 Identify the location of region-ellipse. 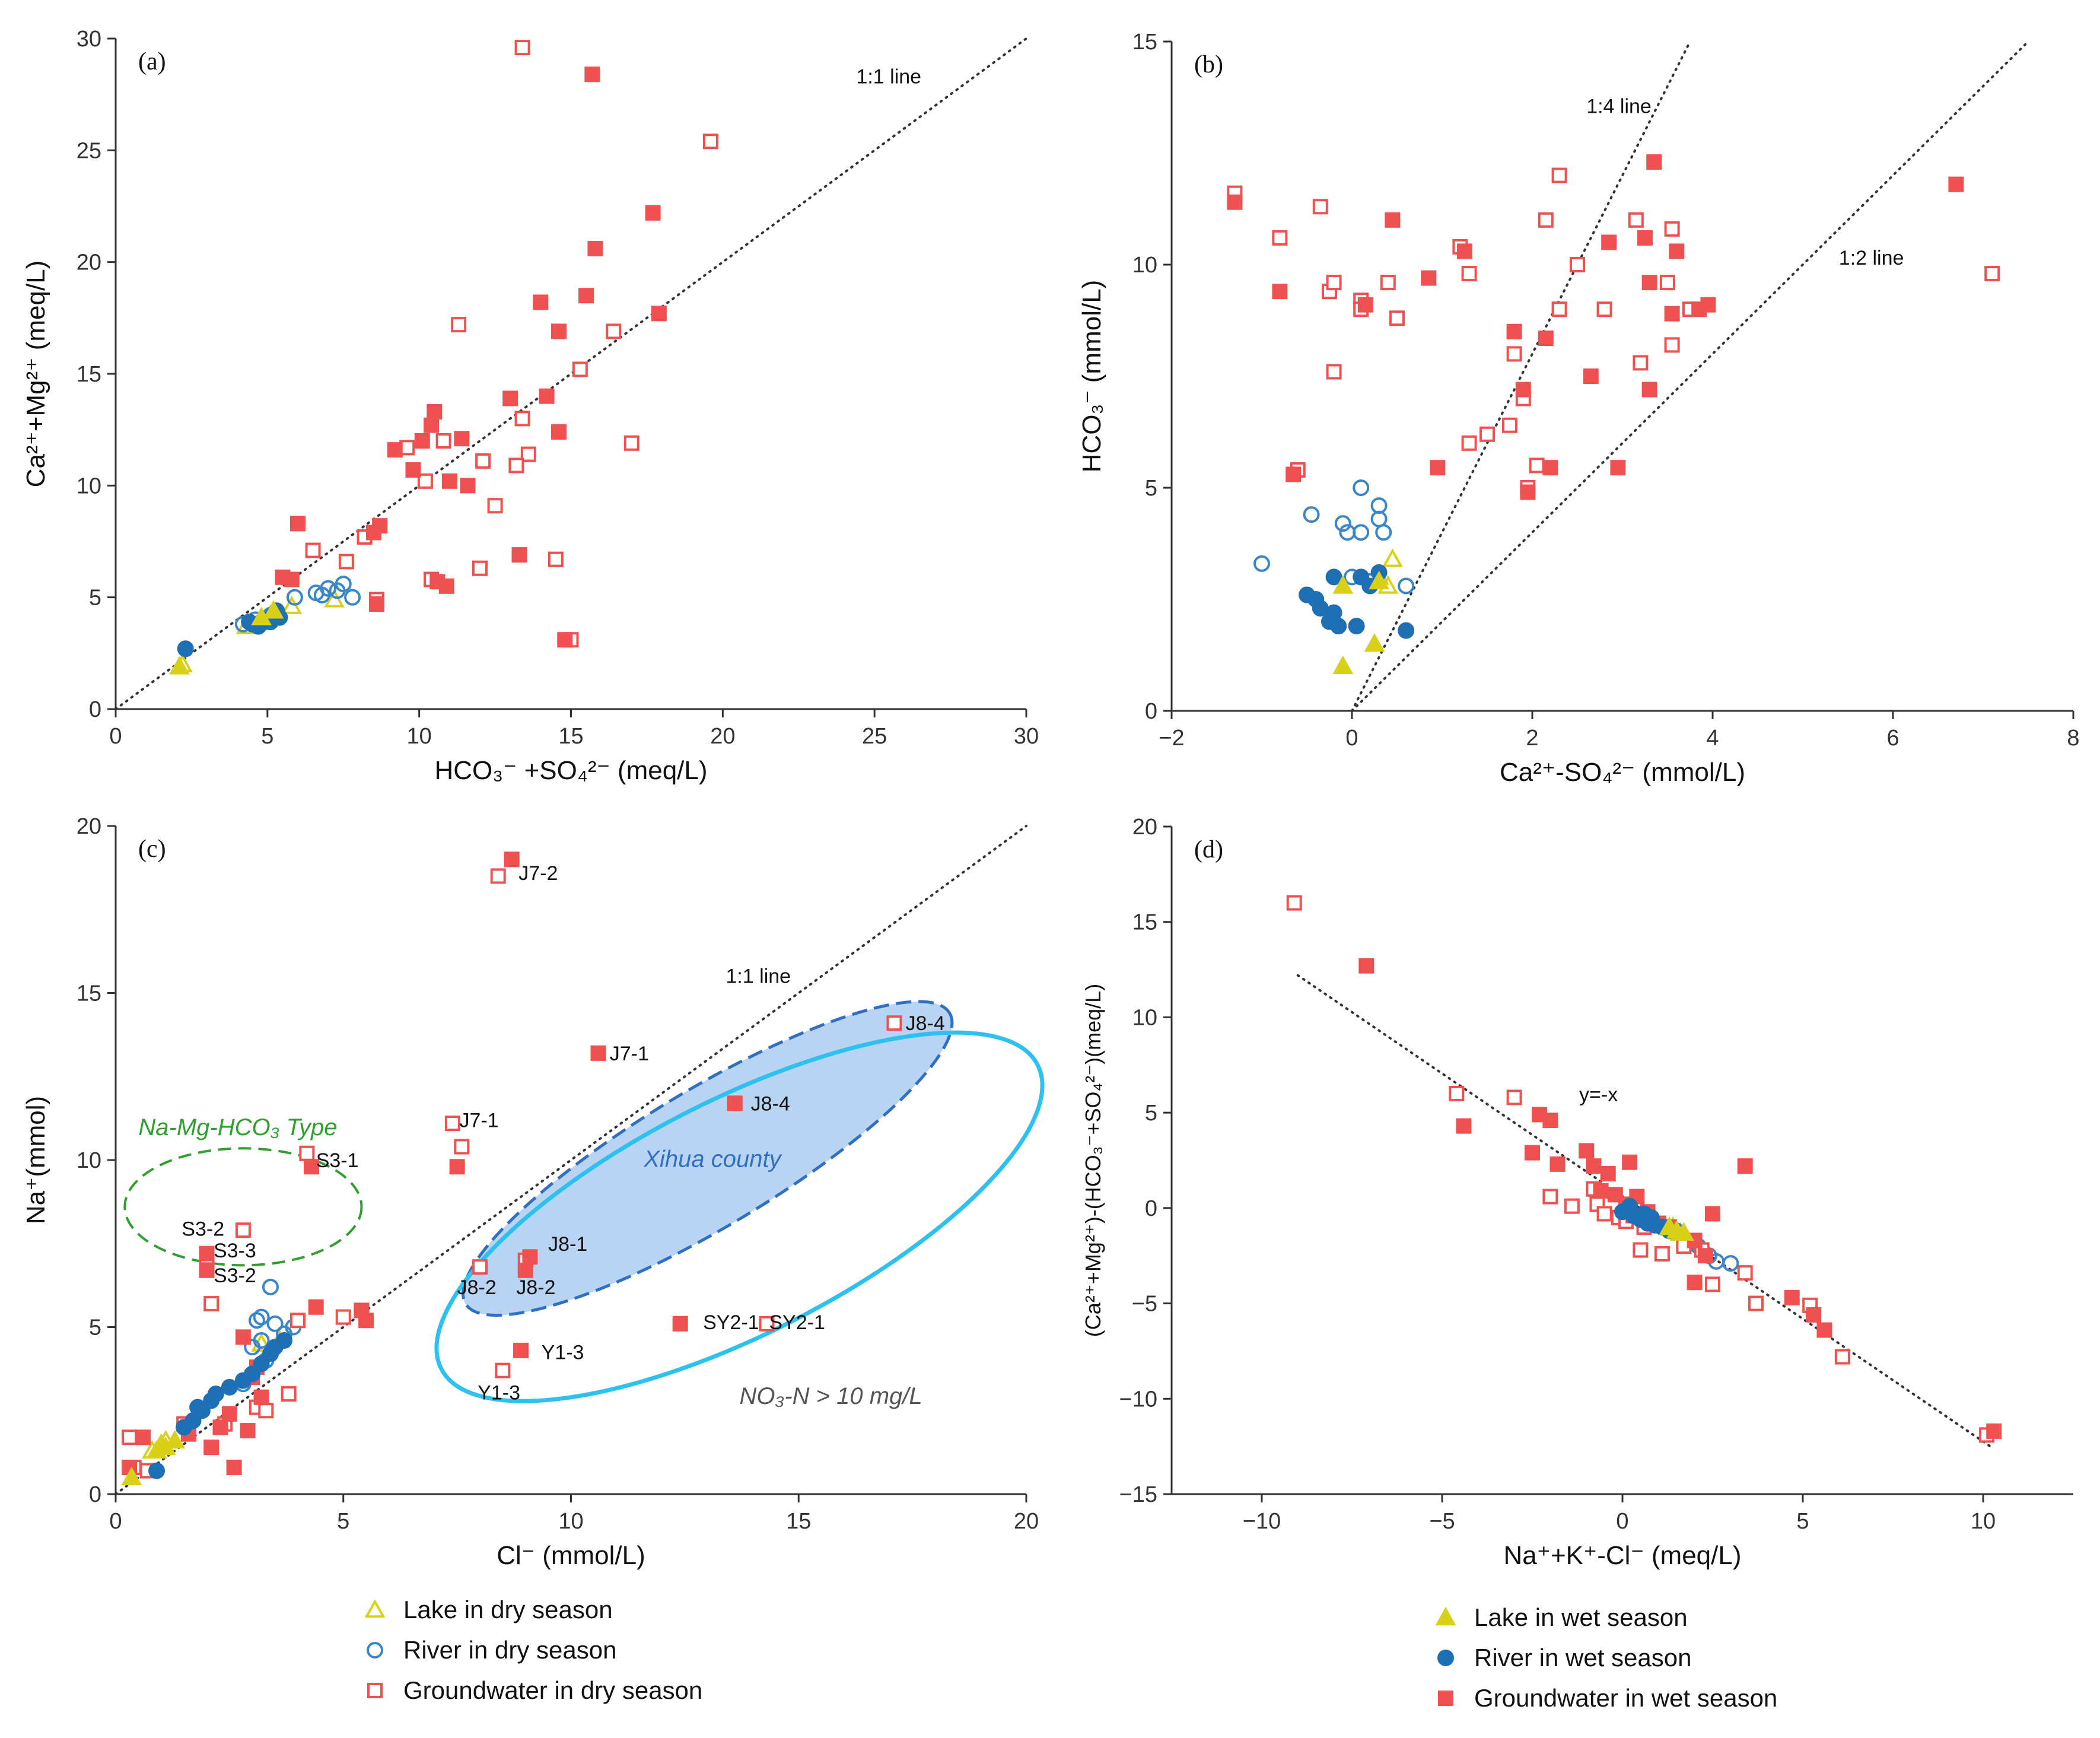
(739, 1216).